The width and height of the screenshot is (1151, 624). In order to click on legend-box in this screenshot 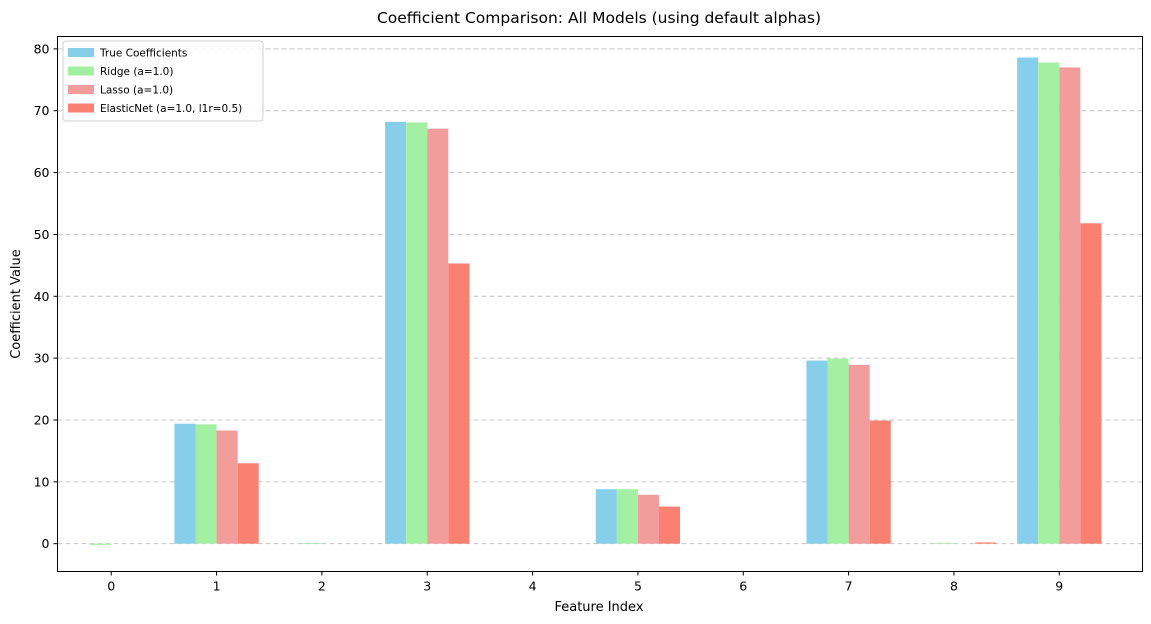, I will do `click(163, 81)`.